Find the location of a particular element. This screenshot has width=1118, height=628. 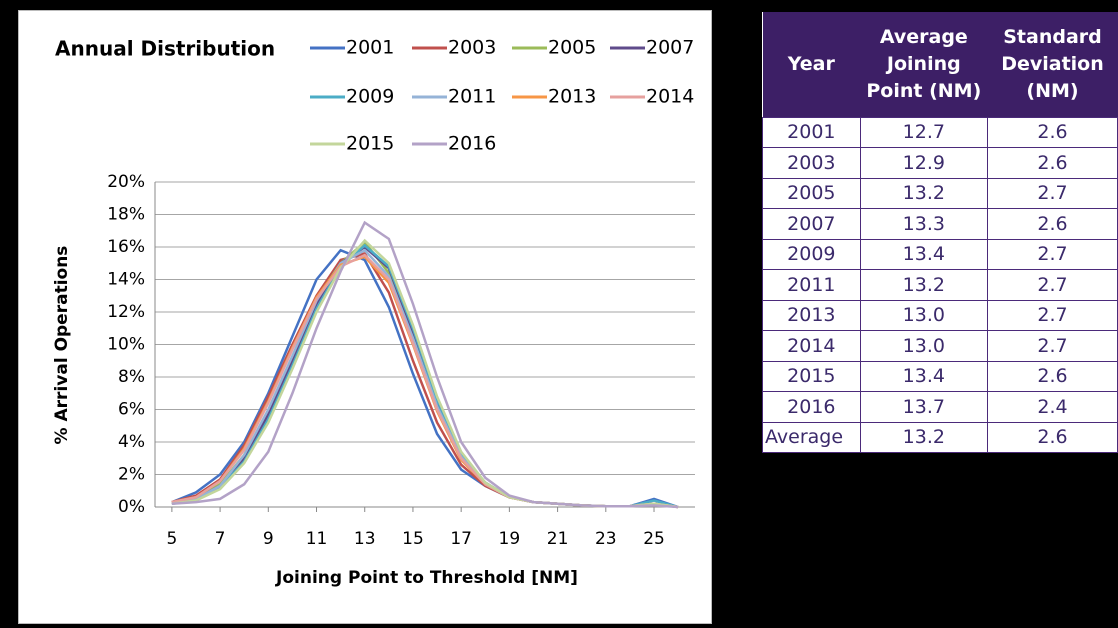

table-row: 2016 13.7 2.4 is located at coordinates (940, 407).